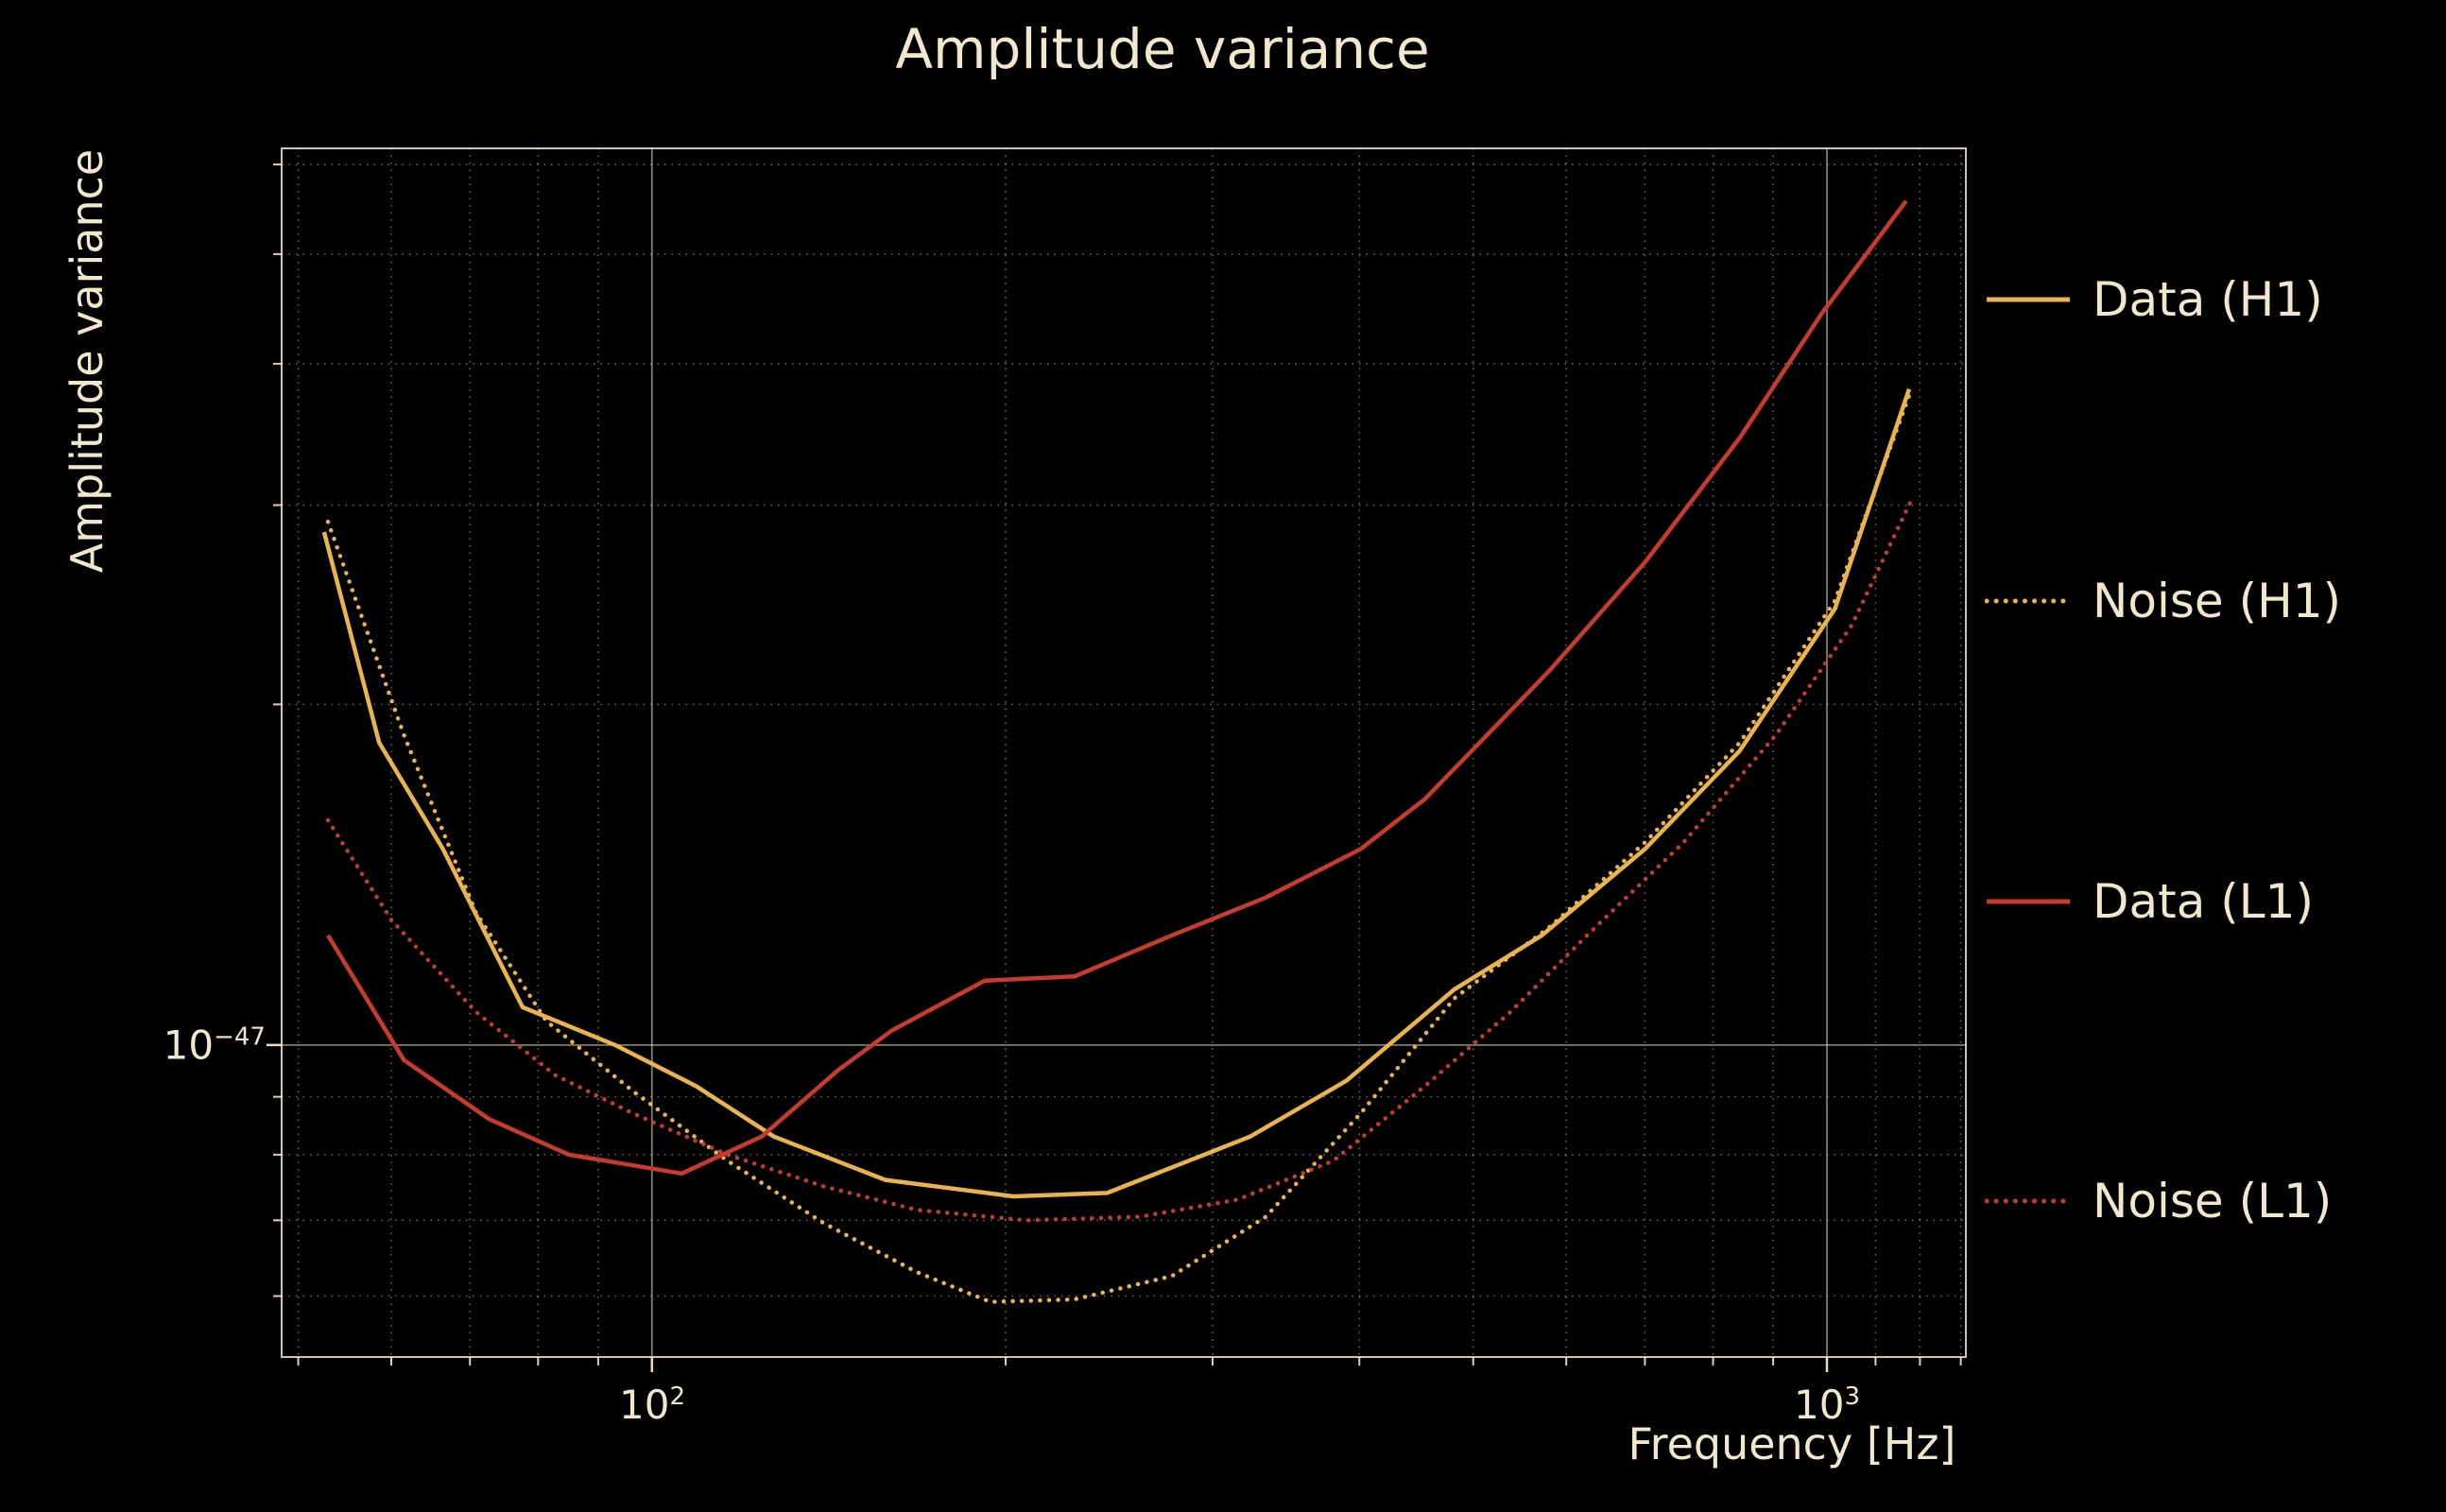  I want to click on legend-item-noise-l1: Noise (L1), so click(2158, 1201).